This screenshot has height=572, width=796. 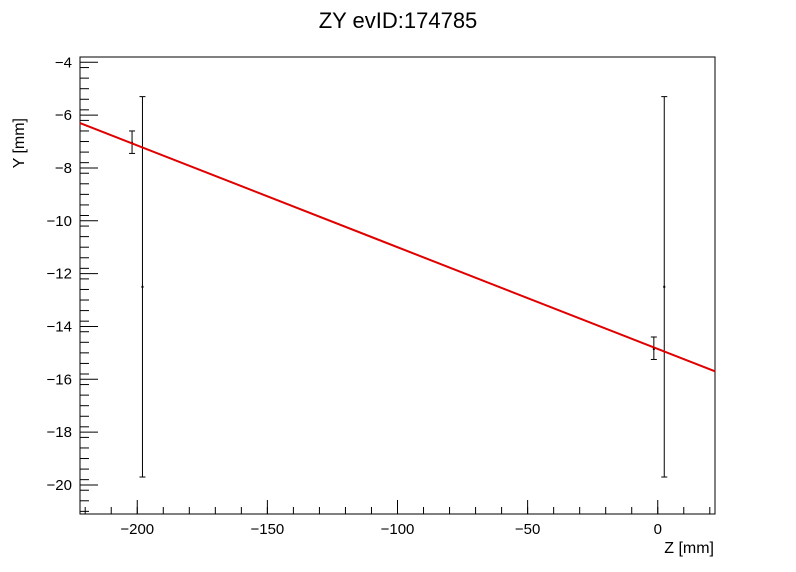 What do you see at coordinates (59, 274) in the screenshot?
I see `y-tick-label: −12` at bounding box center [59, 274].